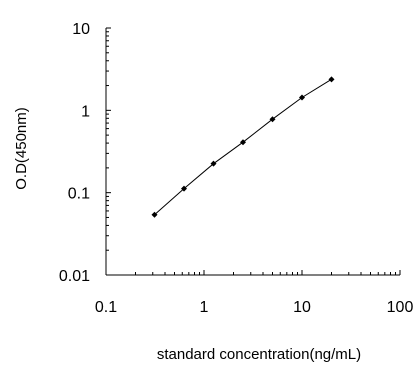  I want to click on x-tick-label: 10, so click(302, 307).